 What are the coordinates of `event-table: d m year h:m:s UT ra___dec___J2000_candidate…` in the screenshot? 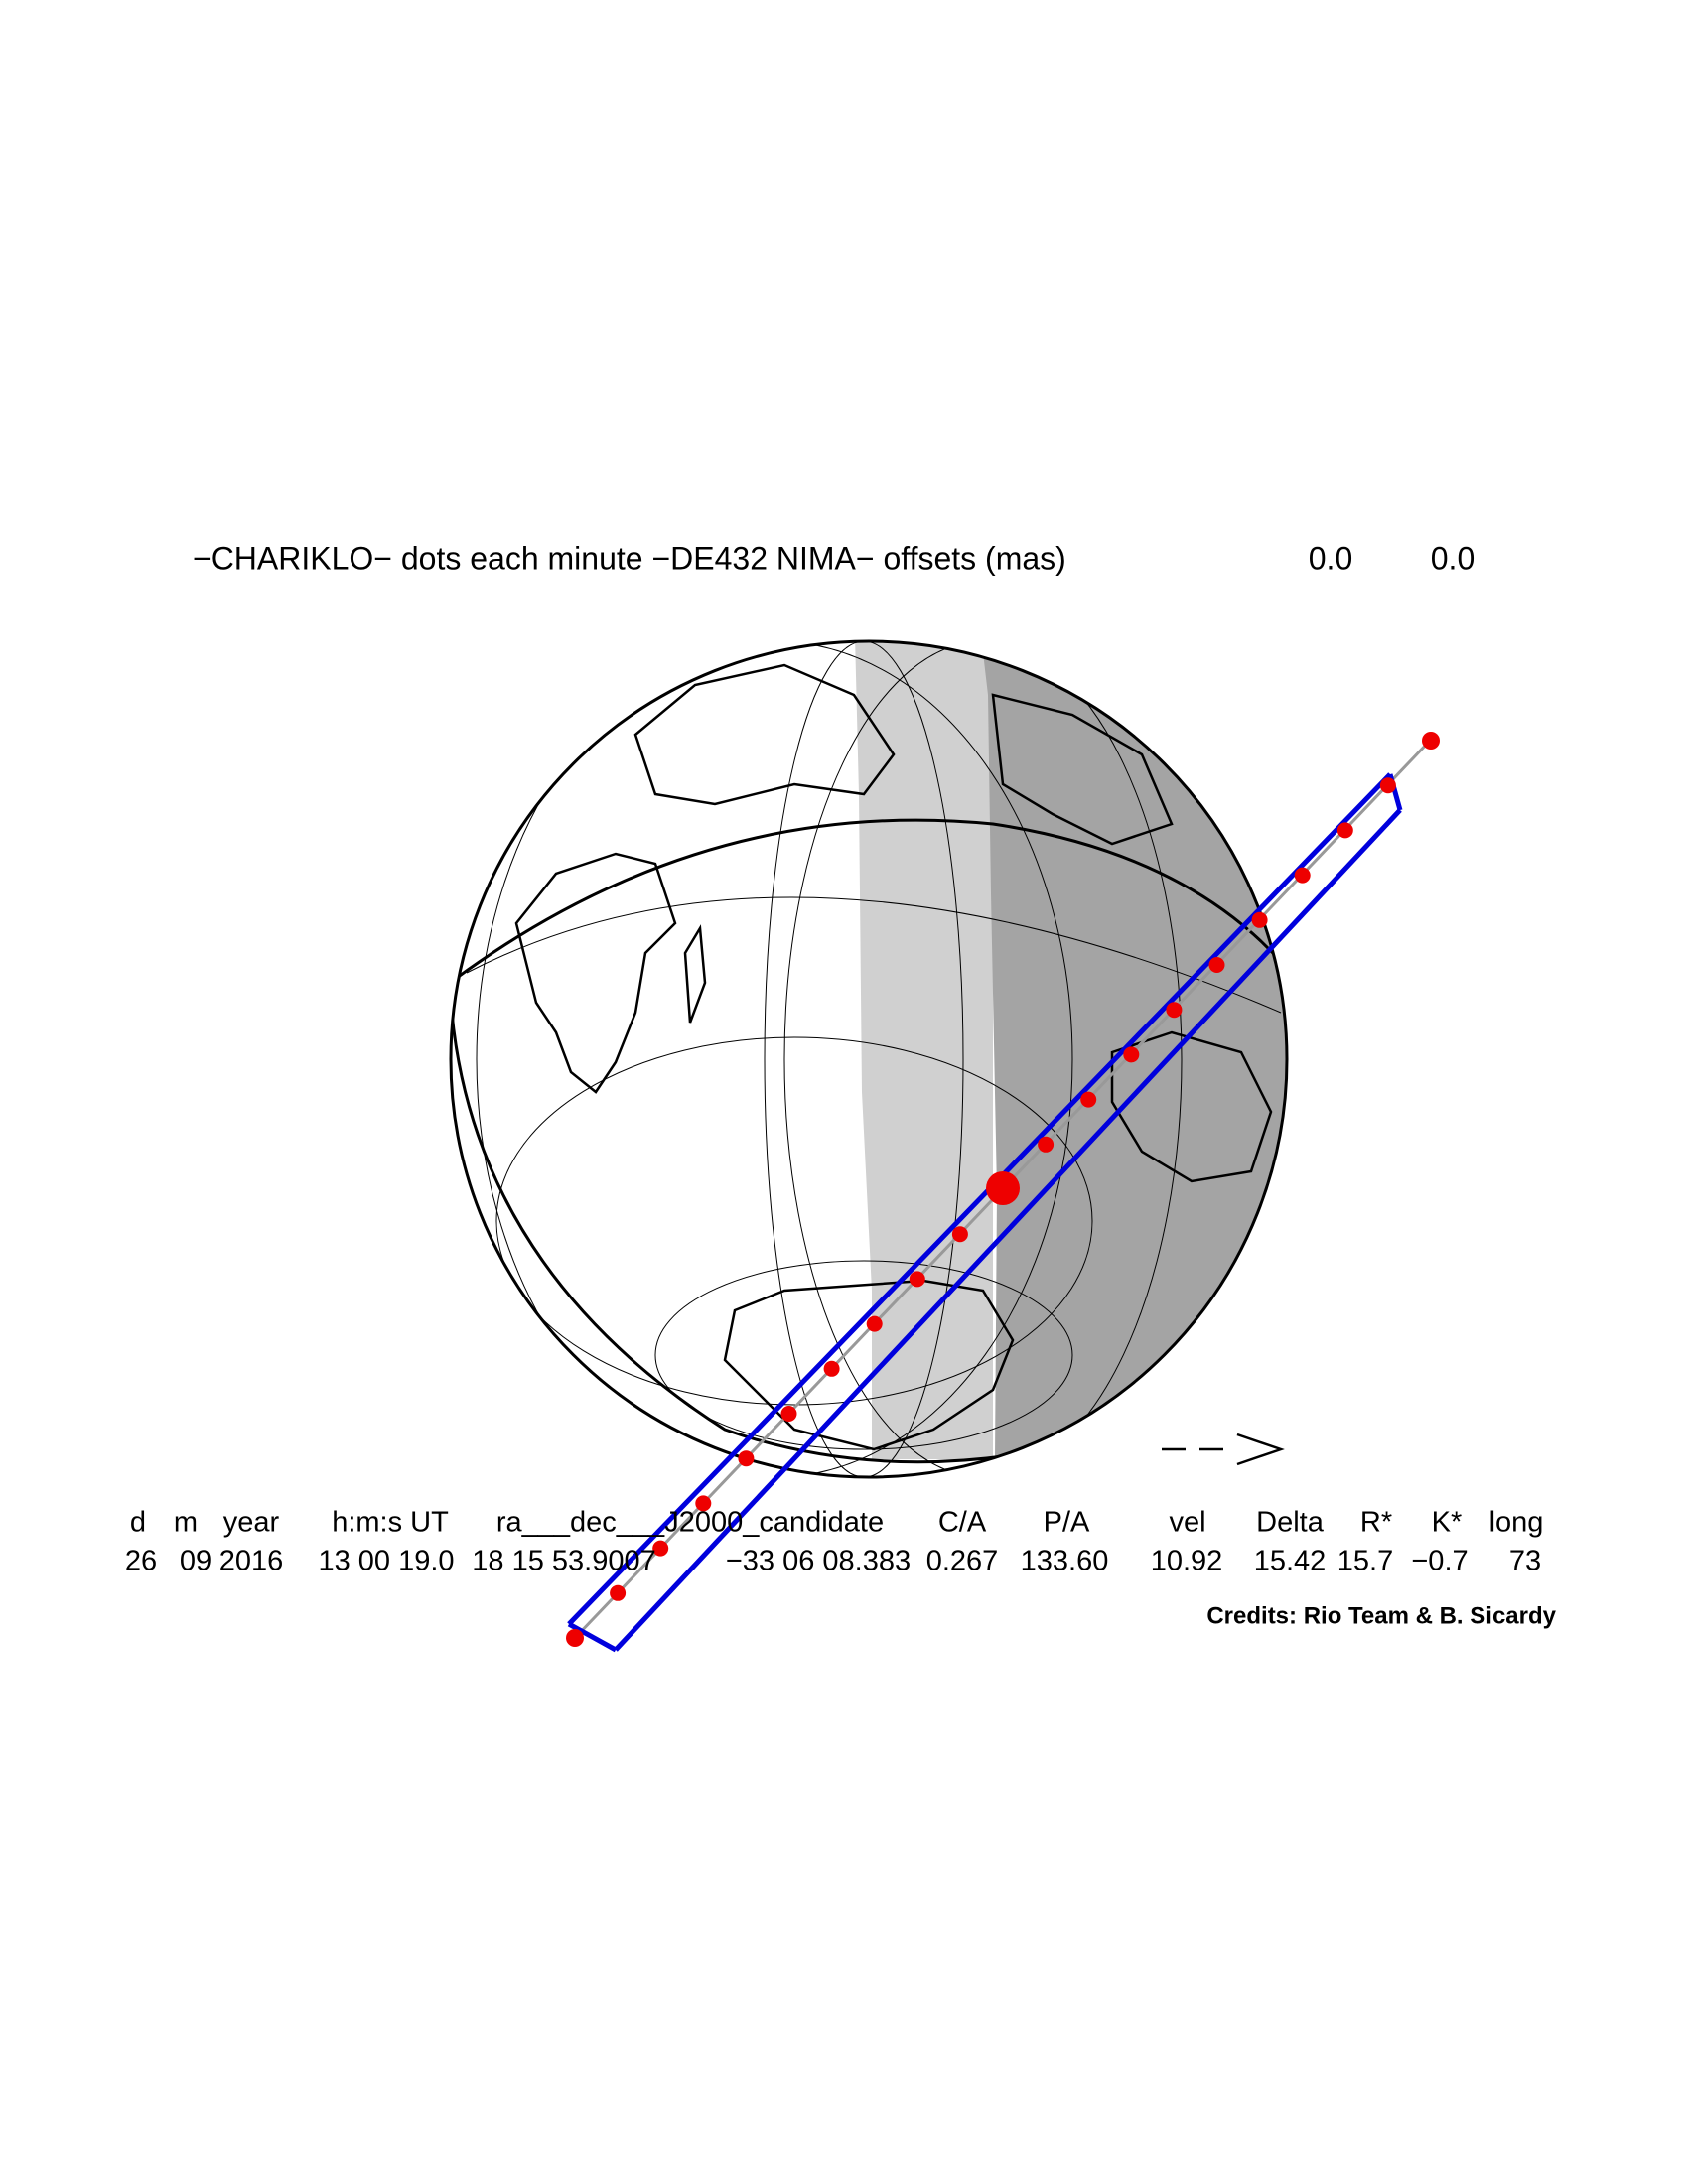 It's located at (834, 1542).